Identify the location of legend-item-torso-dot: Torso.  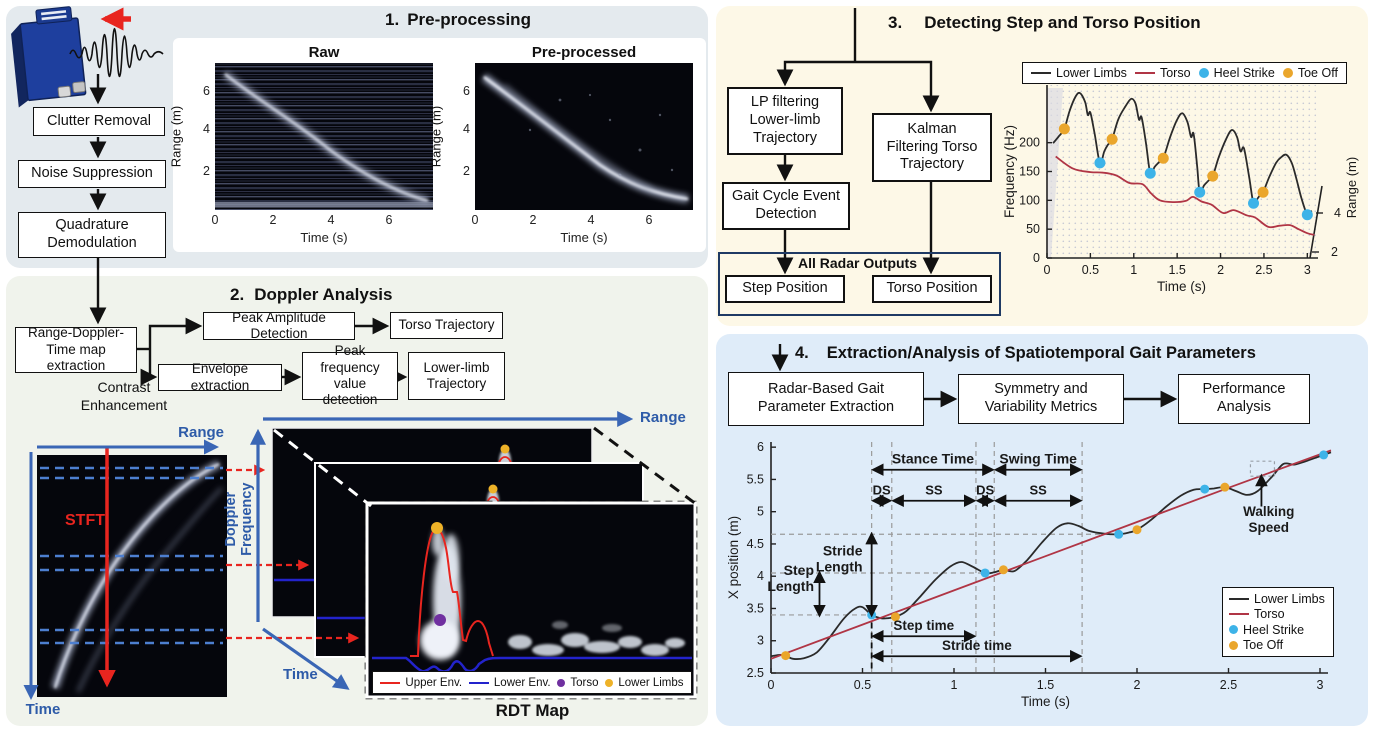
(578, 682).